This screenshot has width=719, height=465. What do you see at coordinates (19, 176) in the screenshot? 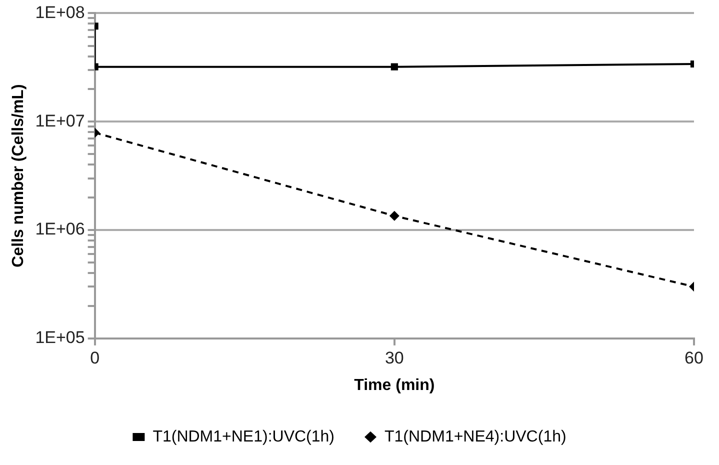
I see `y-axis-title: Cells number (Cells/mL)` at bounding box center [19, 176].